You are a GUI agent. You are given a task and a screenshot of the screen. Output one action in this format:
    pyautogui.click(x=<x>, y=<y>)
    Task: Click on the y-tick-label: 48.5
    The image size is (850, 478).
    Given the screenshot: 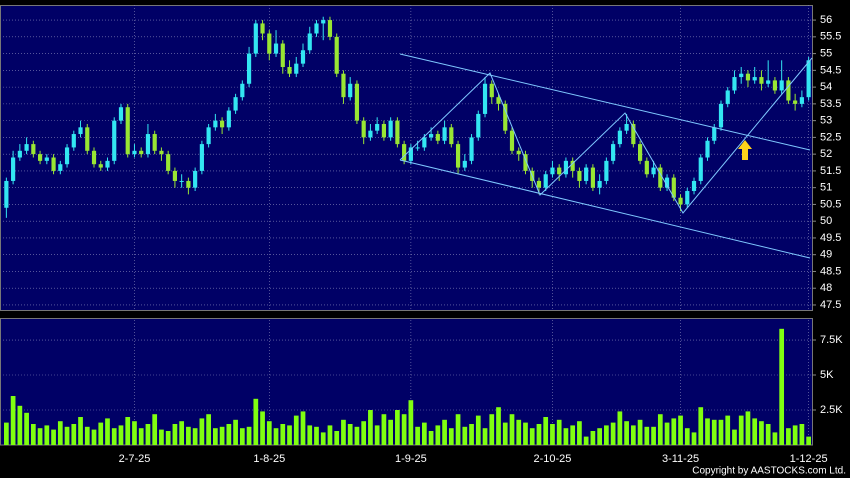 What is the action you would take?
    pyautogui.click(x=830, y=271)
    